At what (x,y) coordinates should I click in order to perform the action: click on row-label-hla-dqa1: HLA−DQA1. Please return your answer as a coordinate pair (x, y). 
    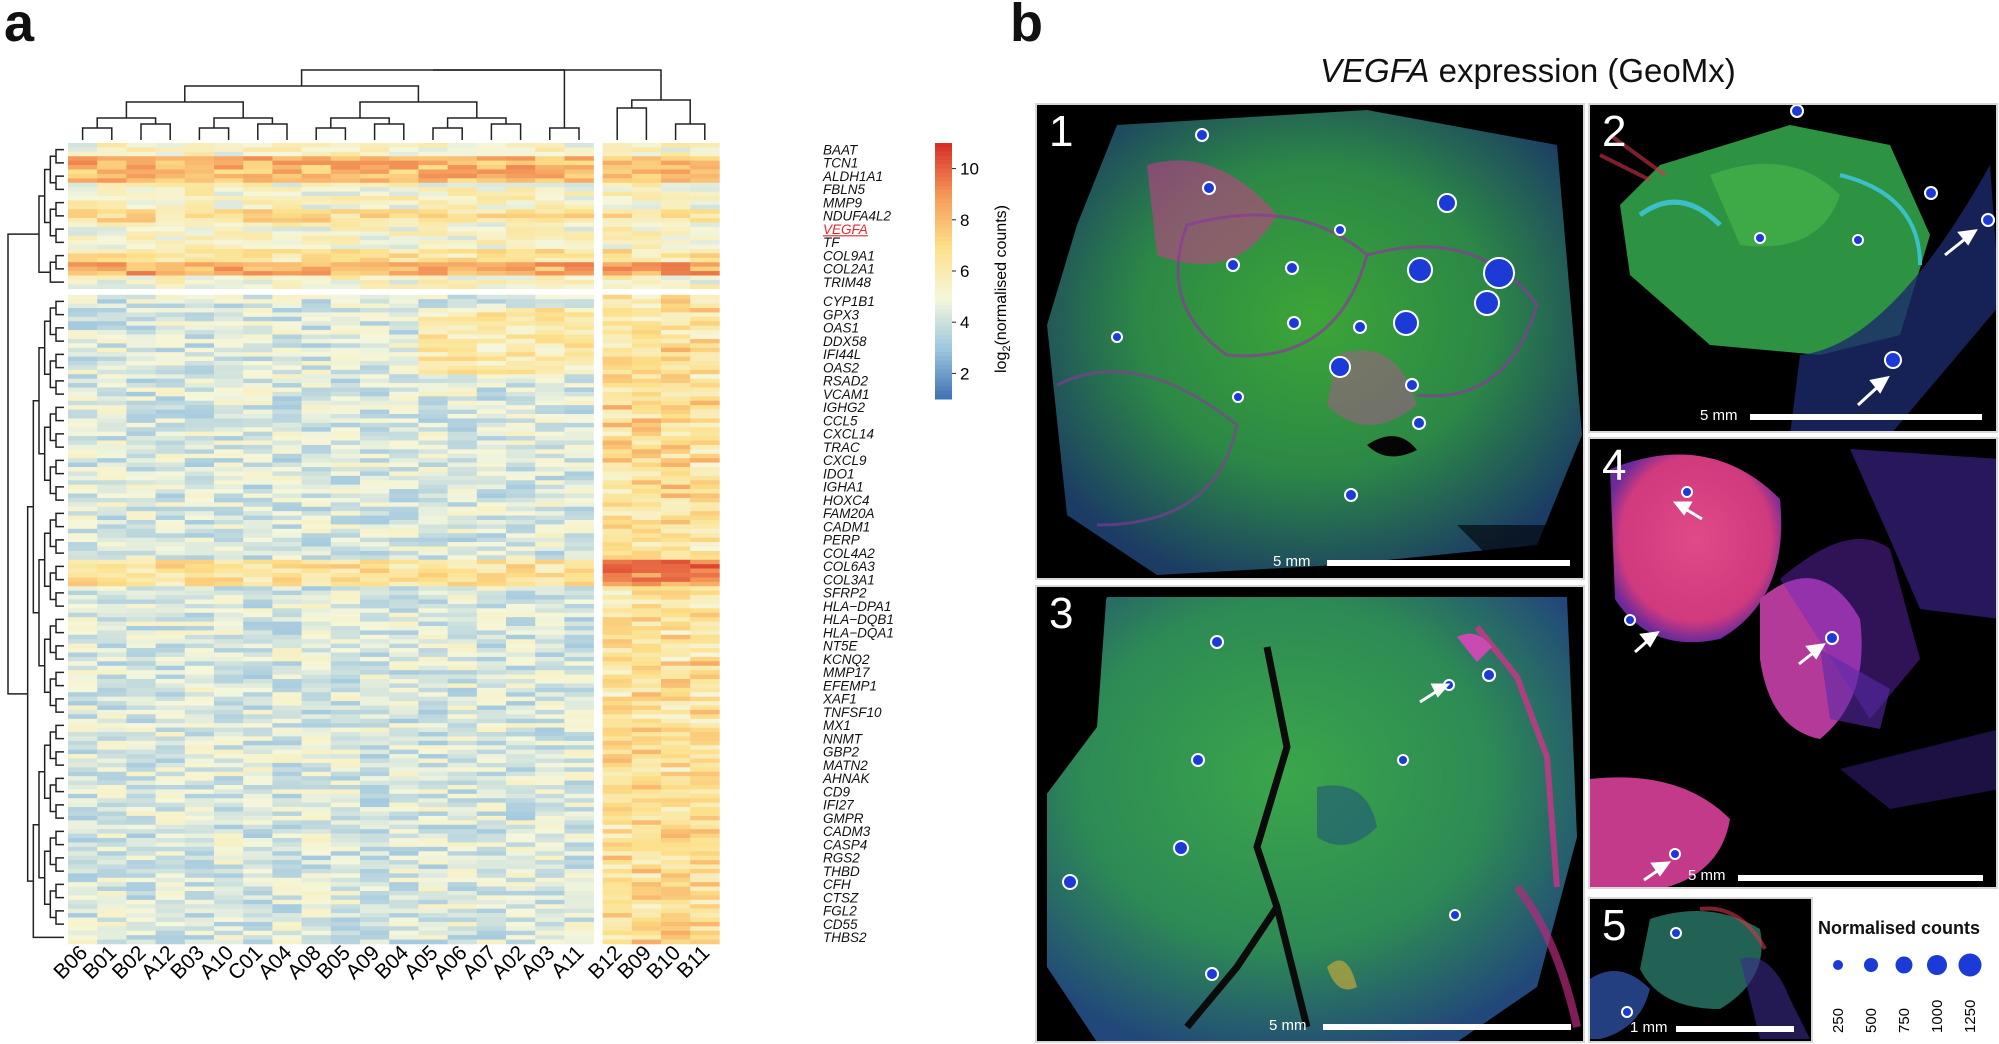
    Looking at the image, I should click on (858, 632).